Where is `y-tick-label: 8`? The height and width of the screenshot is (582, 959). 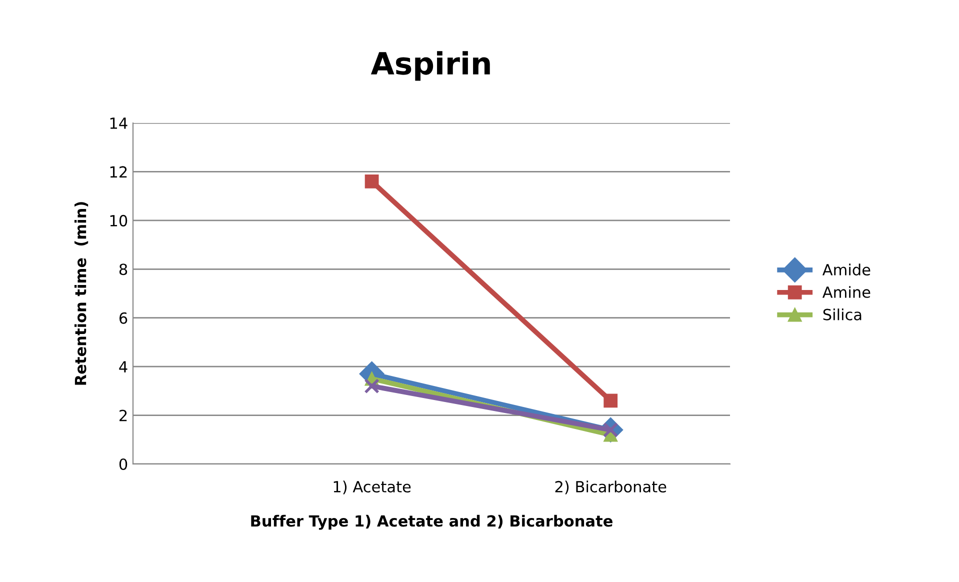
y-tick-label: 8 is located at coordinates (123, 270).